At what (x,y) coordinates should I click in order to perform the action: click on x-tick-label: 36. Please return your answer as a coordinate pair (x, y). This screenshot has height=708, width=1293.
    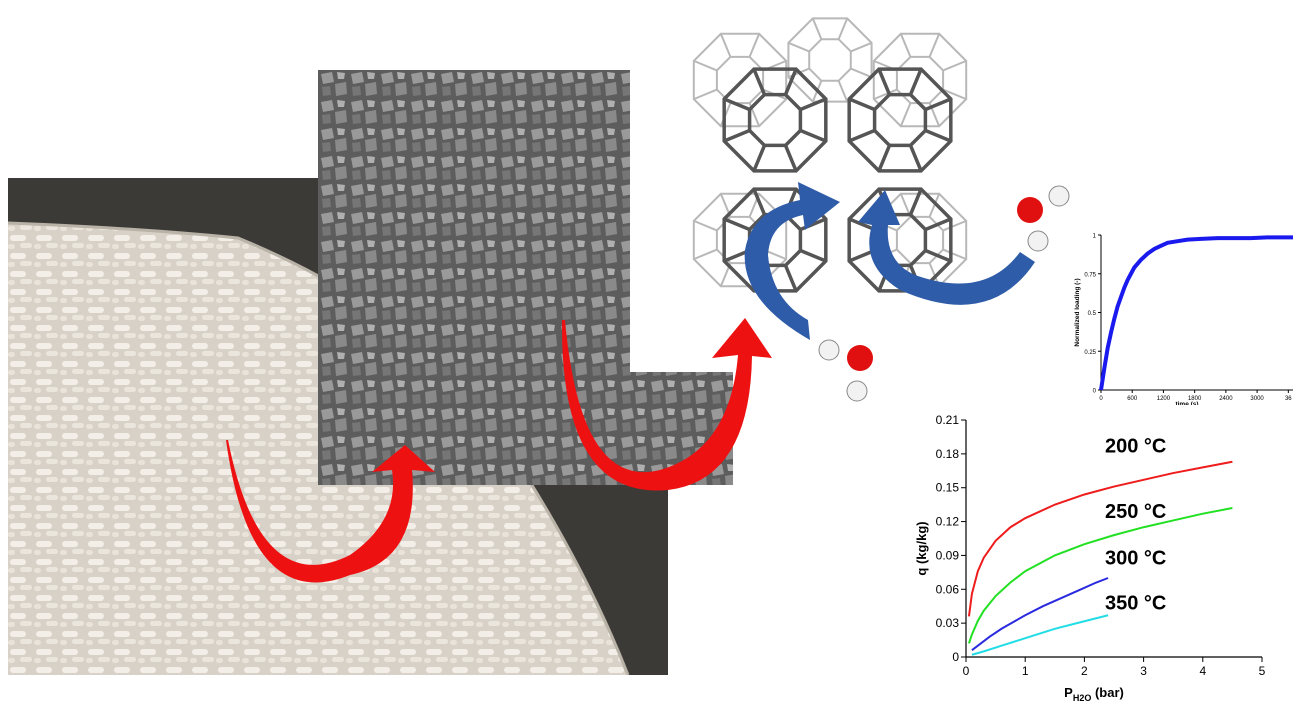
    Looking at the image, I should click on (1288, 399).